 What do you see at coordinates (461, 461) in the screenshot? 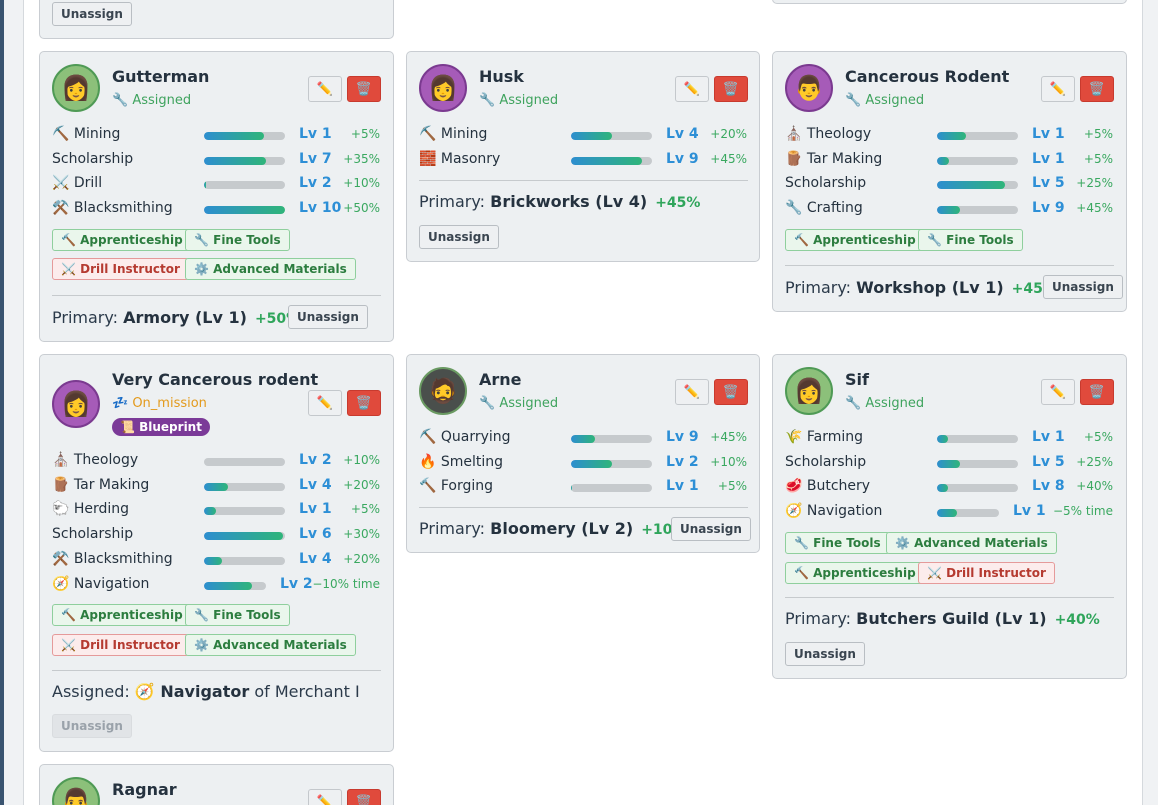
I see `skill-name: 🔥 Smelting` at bounding box center [461, 461].